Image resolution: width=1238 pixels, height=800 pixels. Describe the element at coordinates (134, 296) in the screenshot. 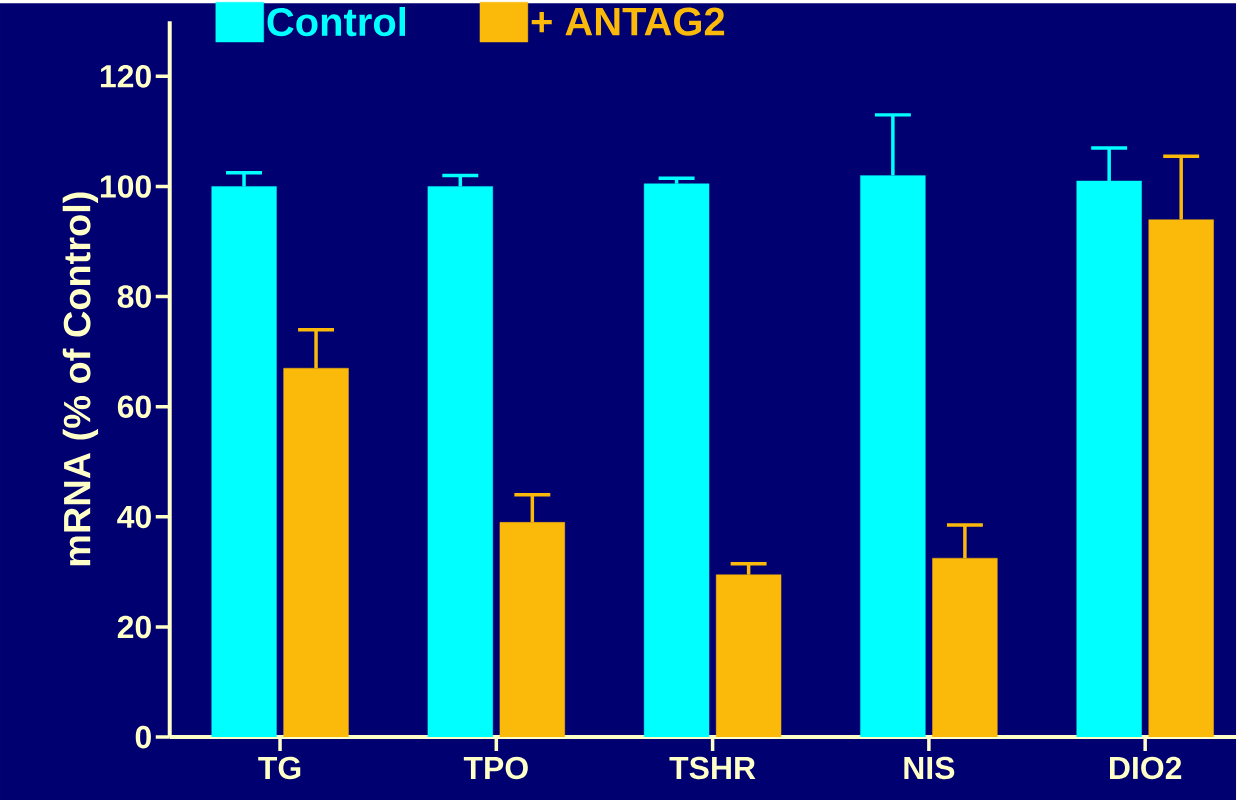

I see `y-tick-label: 80` at that location.